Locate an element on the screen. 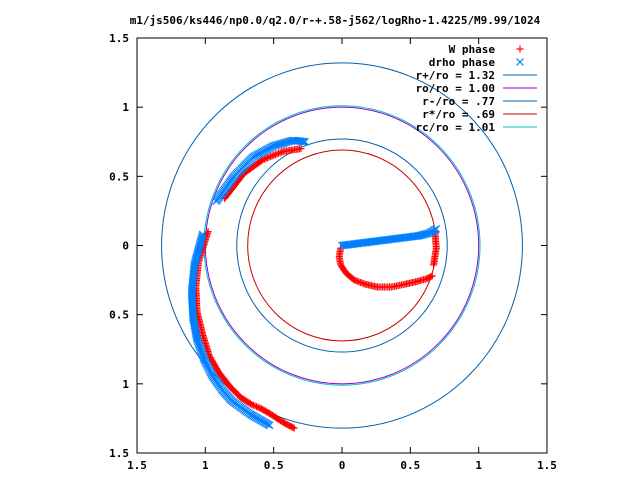 The height and width of the screenshot is (480, 640). y-tick-label: 0 is located at coordinates (125, 246).